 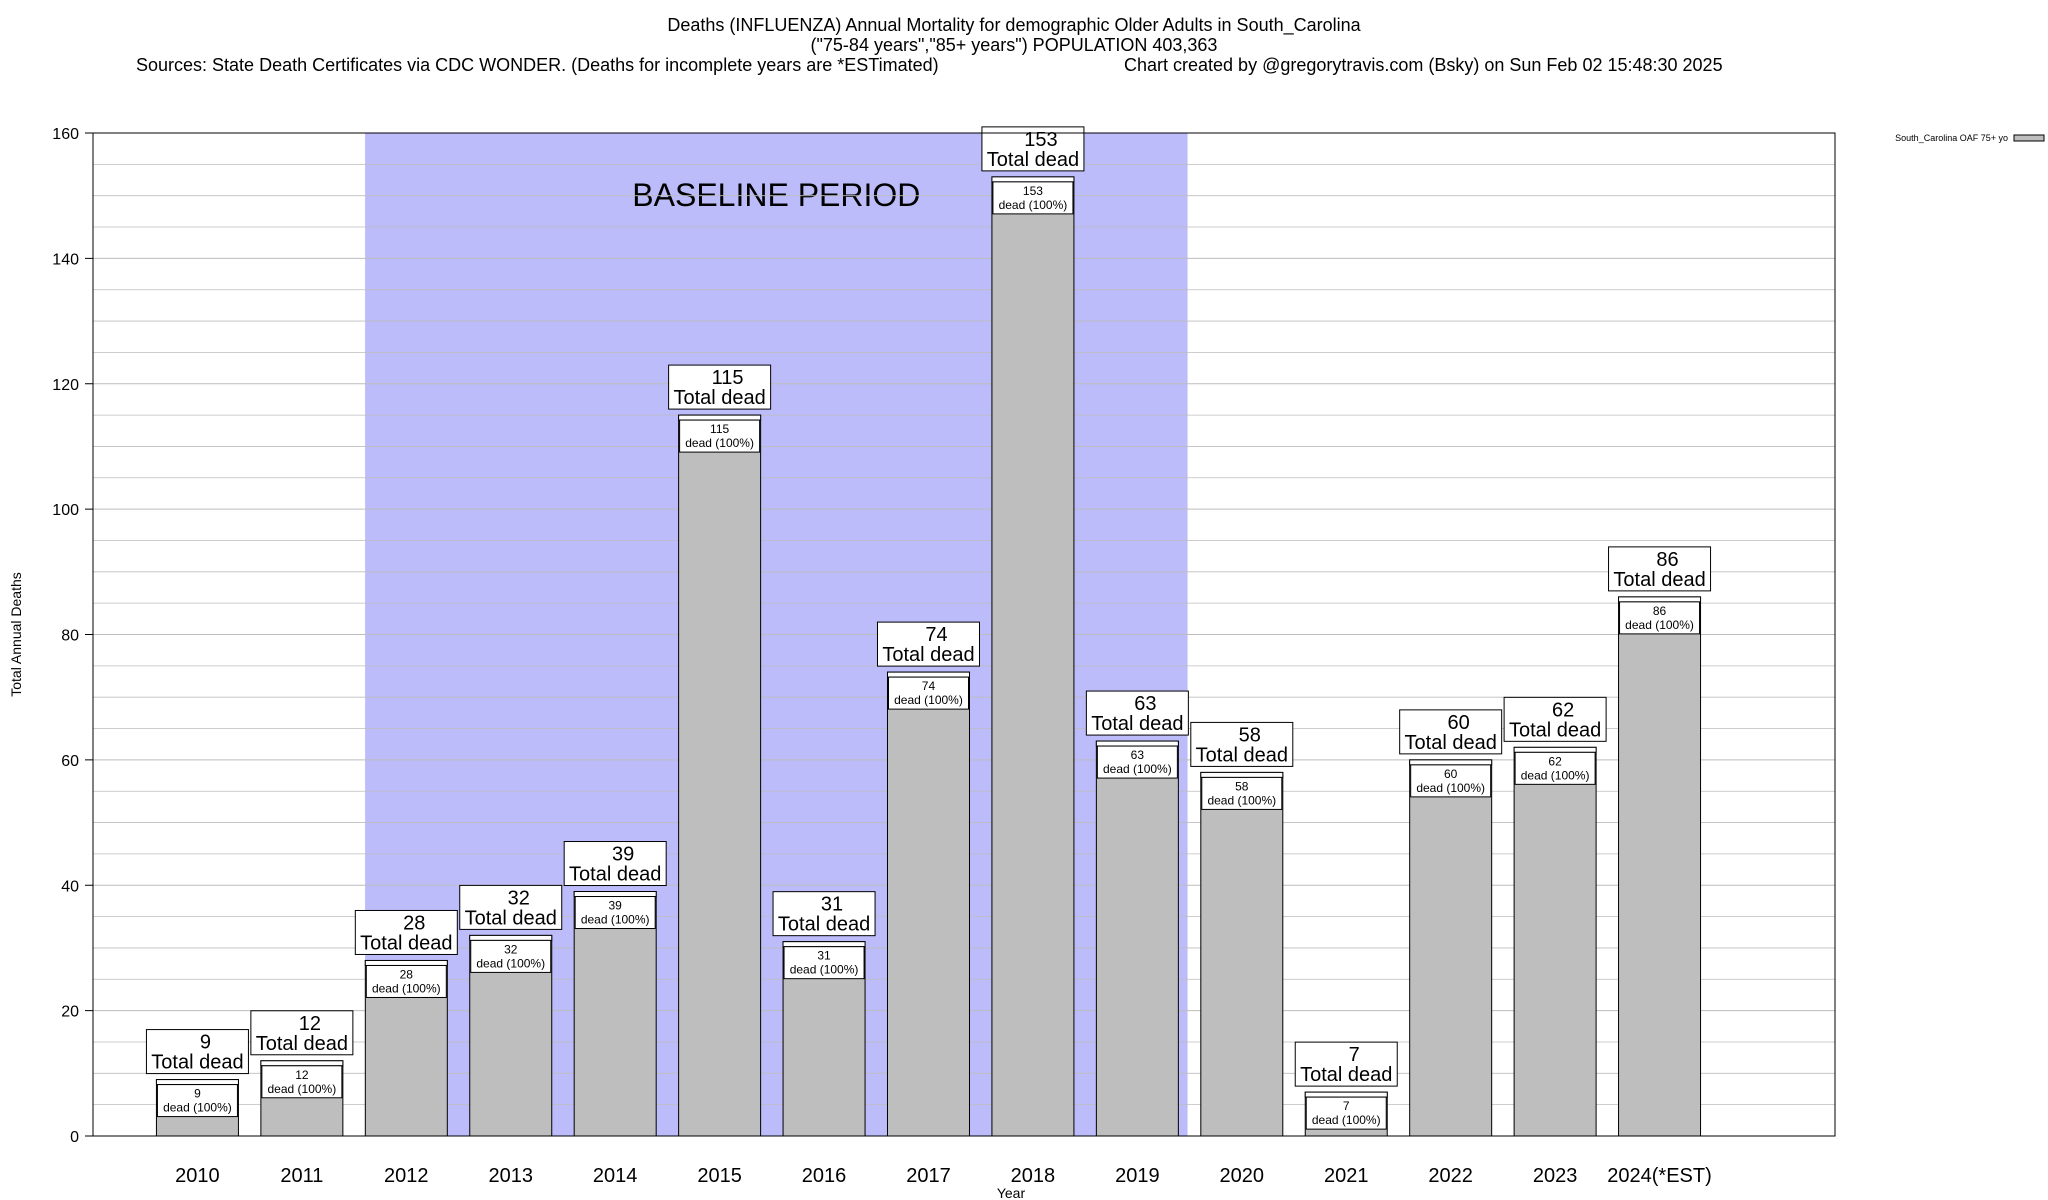 What do you see at coordinates (1660, 611) in the screenshot?
I see `inner-value-label: 86` at bounding box center [1660, 611].